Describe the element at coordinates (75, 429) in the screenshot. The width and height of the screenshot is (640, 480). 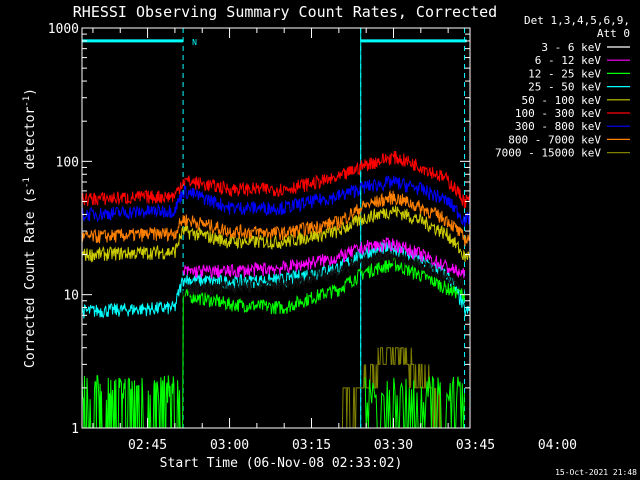
I see `y-tick-label: 1` at that location.